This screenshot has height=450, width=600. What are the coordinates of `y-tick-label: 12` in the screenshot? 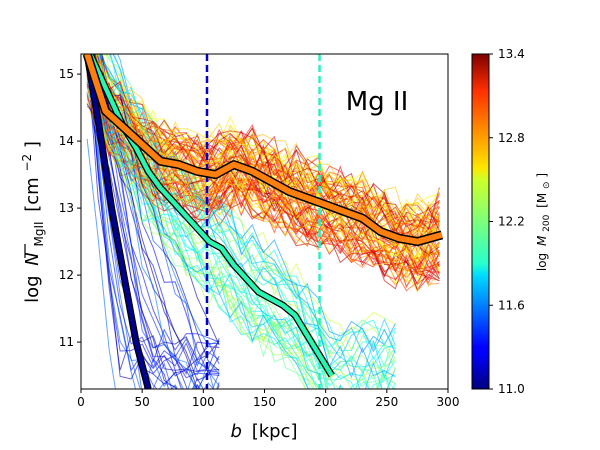 It's located at (66, 275).